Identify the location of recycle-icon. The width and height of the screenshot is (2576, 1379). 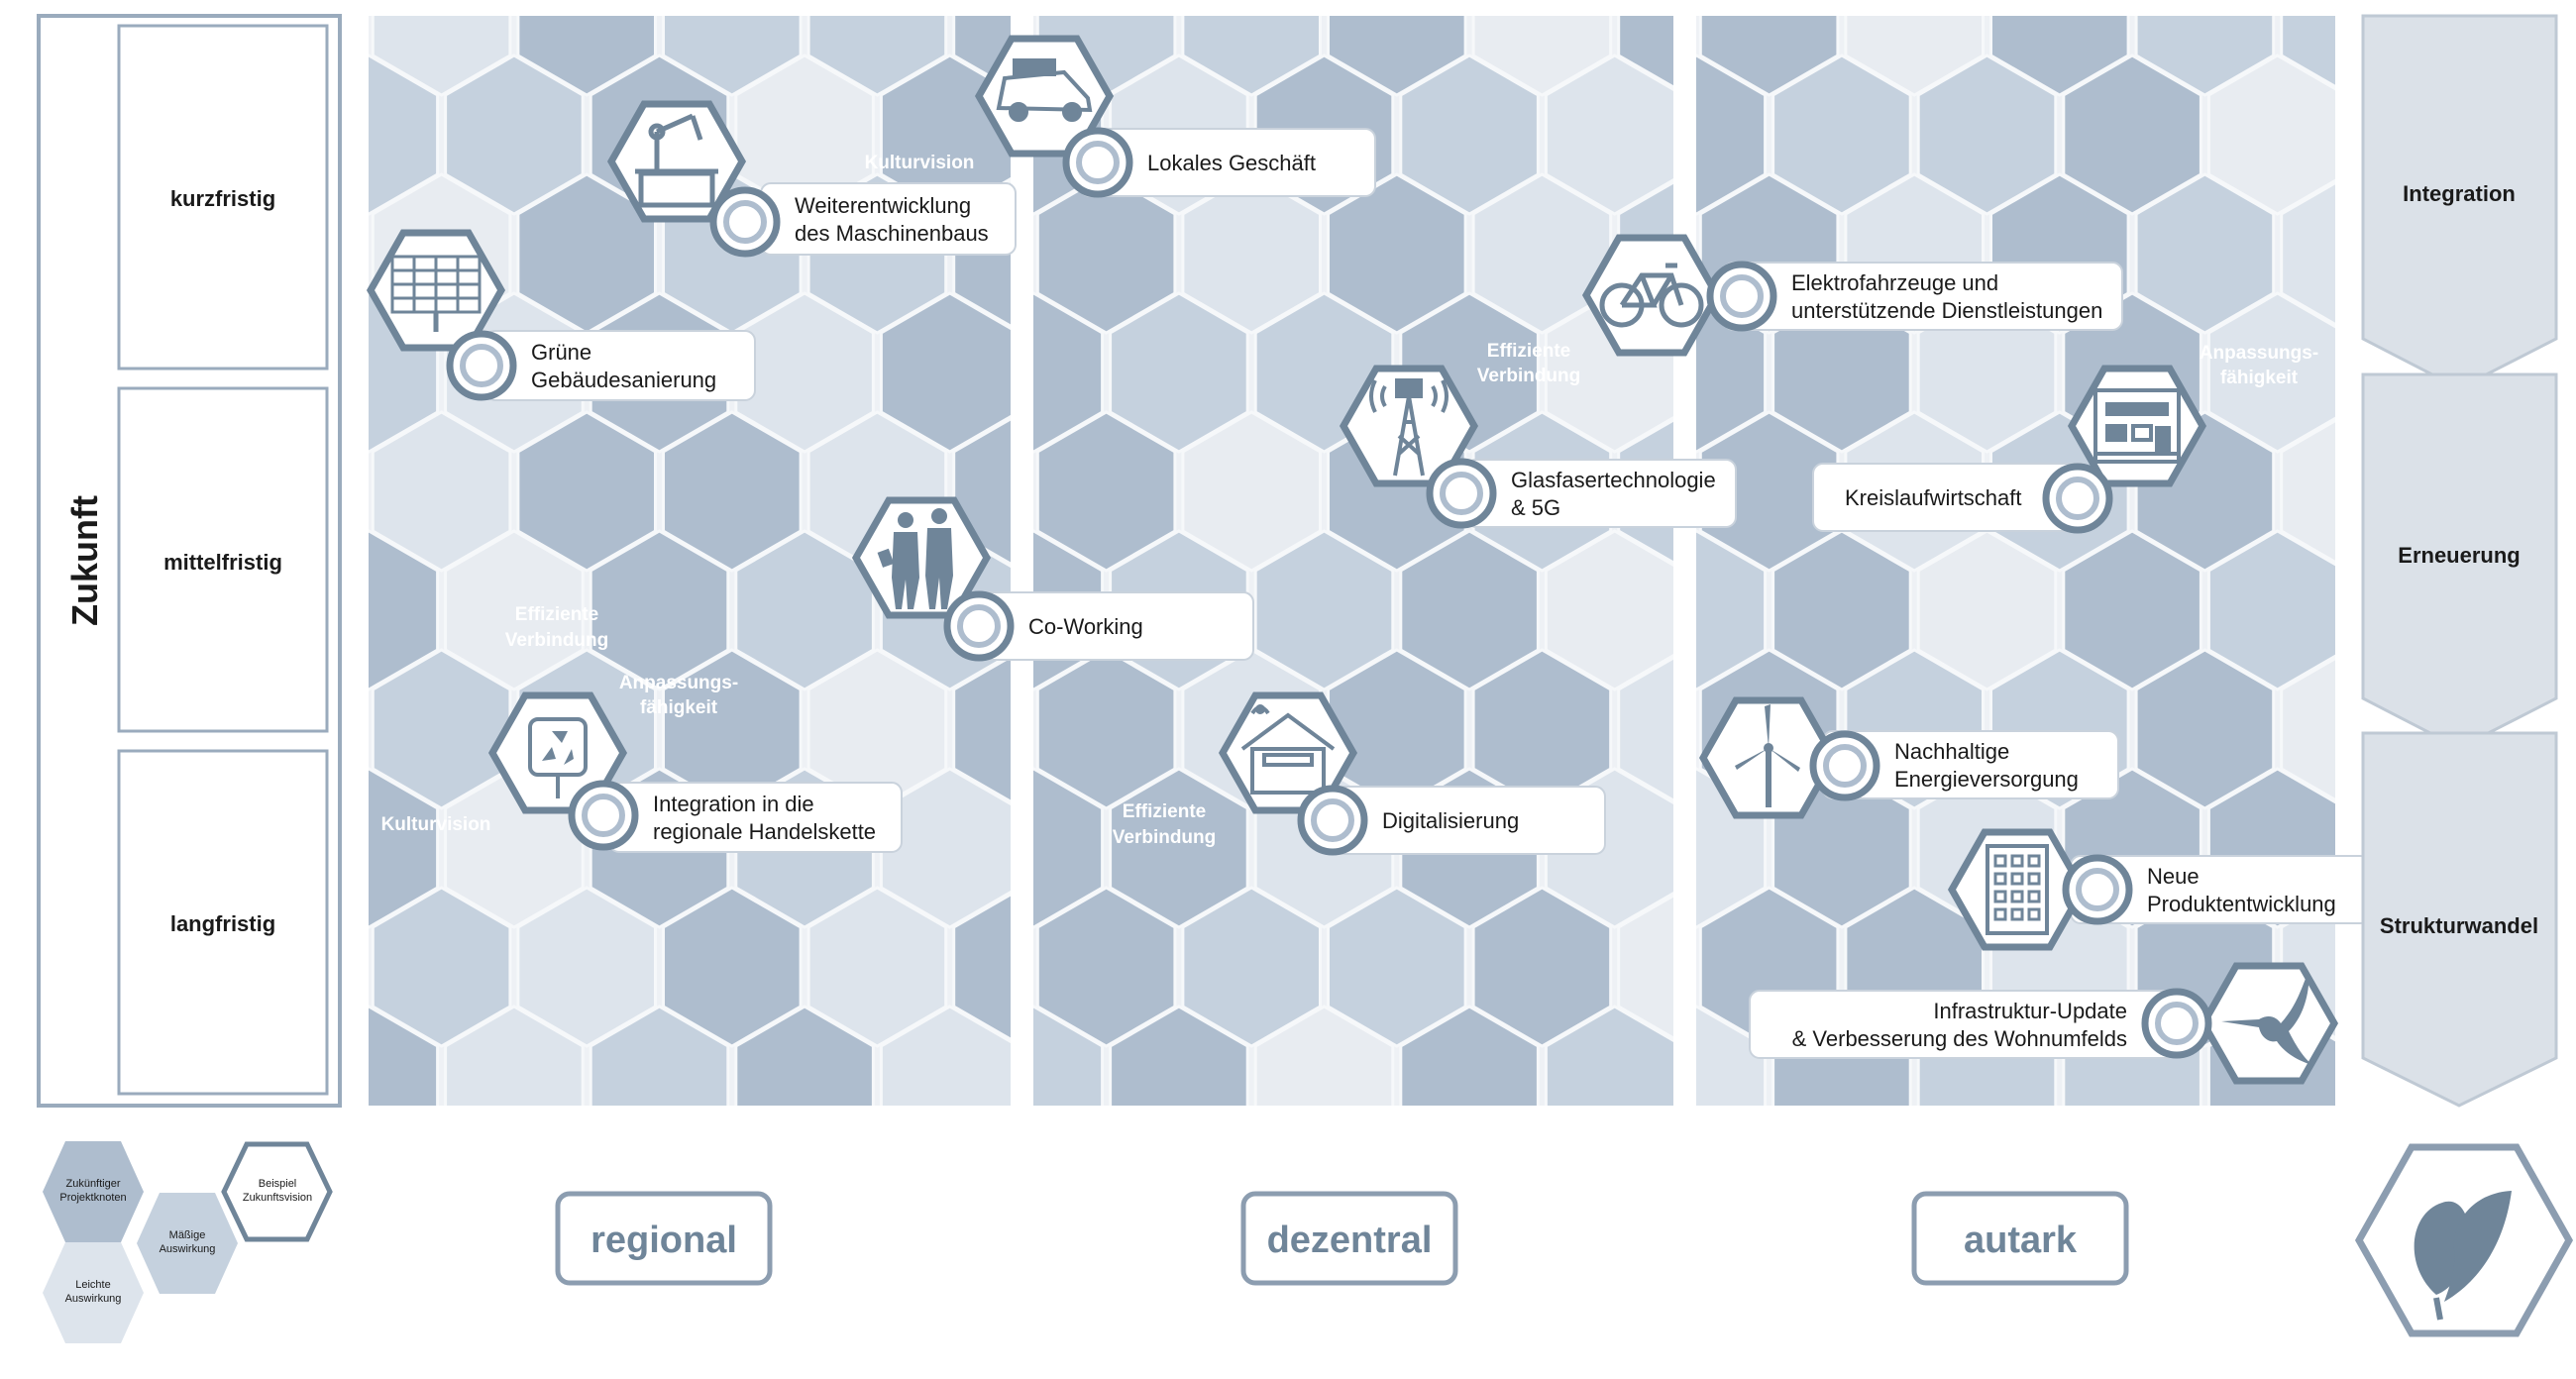
(557, 752).